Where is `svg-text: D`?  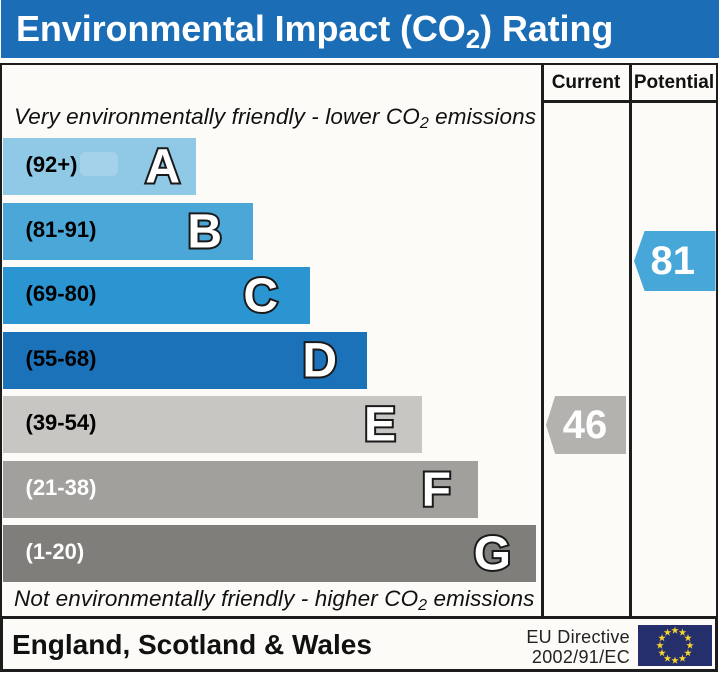
svg-text: D is located at coordinates (319, 360).